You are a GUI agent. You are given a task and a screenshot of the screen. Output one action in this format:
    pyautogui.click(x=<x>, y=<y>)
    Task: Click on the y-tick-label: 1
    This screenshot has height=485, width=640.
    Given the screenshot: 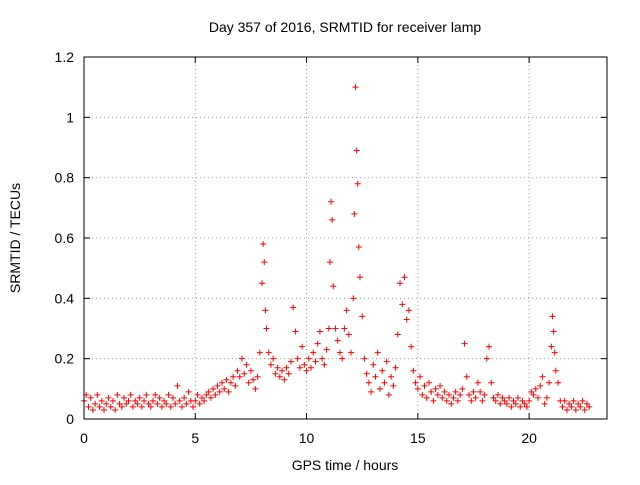 What is the action you would take?
    pyautogui.click(x=70, y=117)
    